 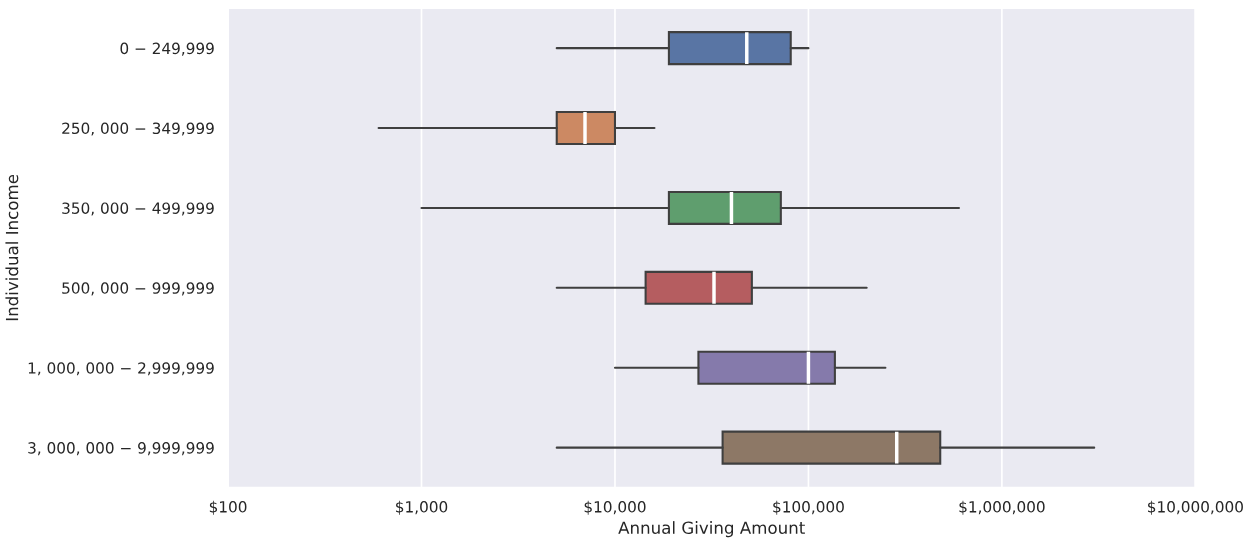 What do you see at coordinates (121, 449) in the screenshot?
I see `y-tick-label: 3, 000, 000 − 9,999,999` at bounding box center [121, 449].